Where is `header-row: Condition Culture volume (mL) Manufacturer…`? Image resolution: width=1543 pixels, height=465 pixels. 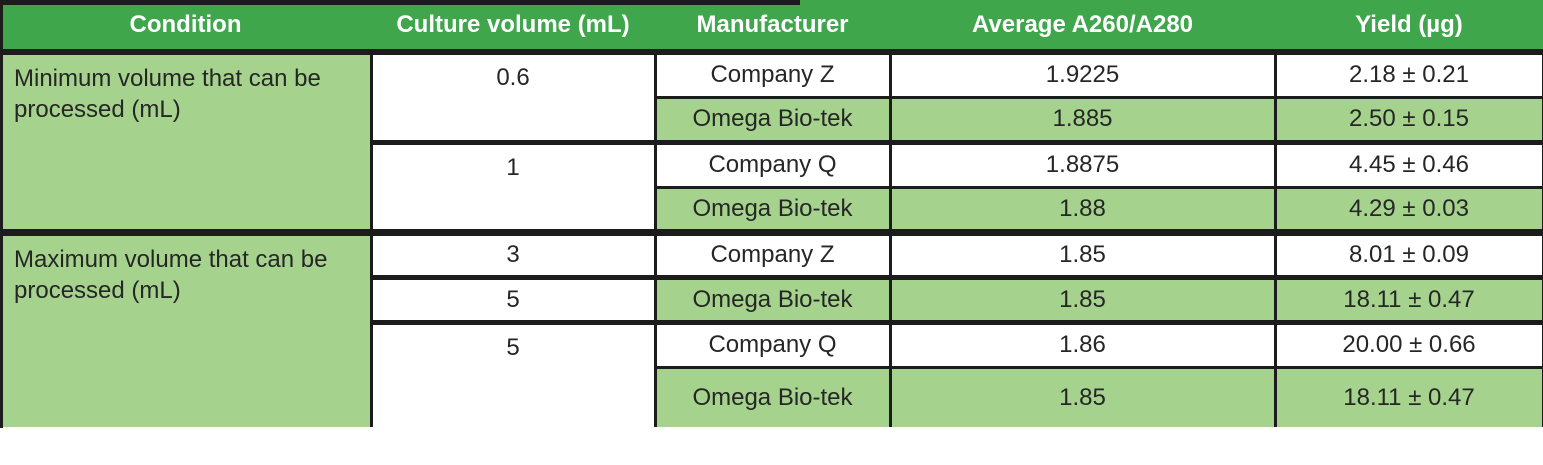
header-row: Condition Culture volume (mL) Manufacturer… is located at coordinates (771, 27).